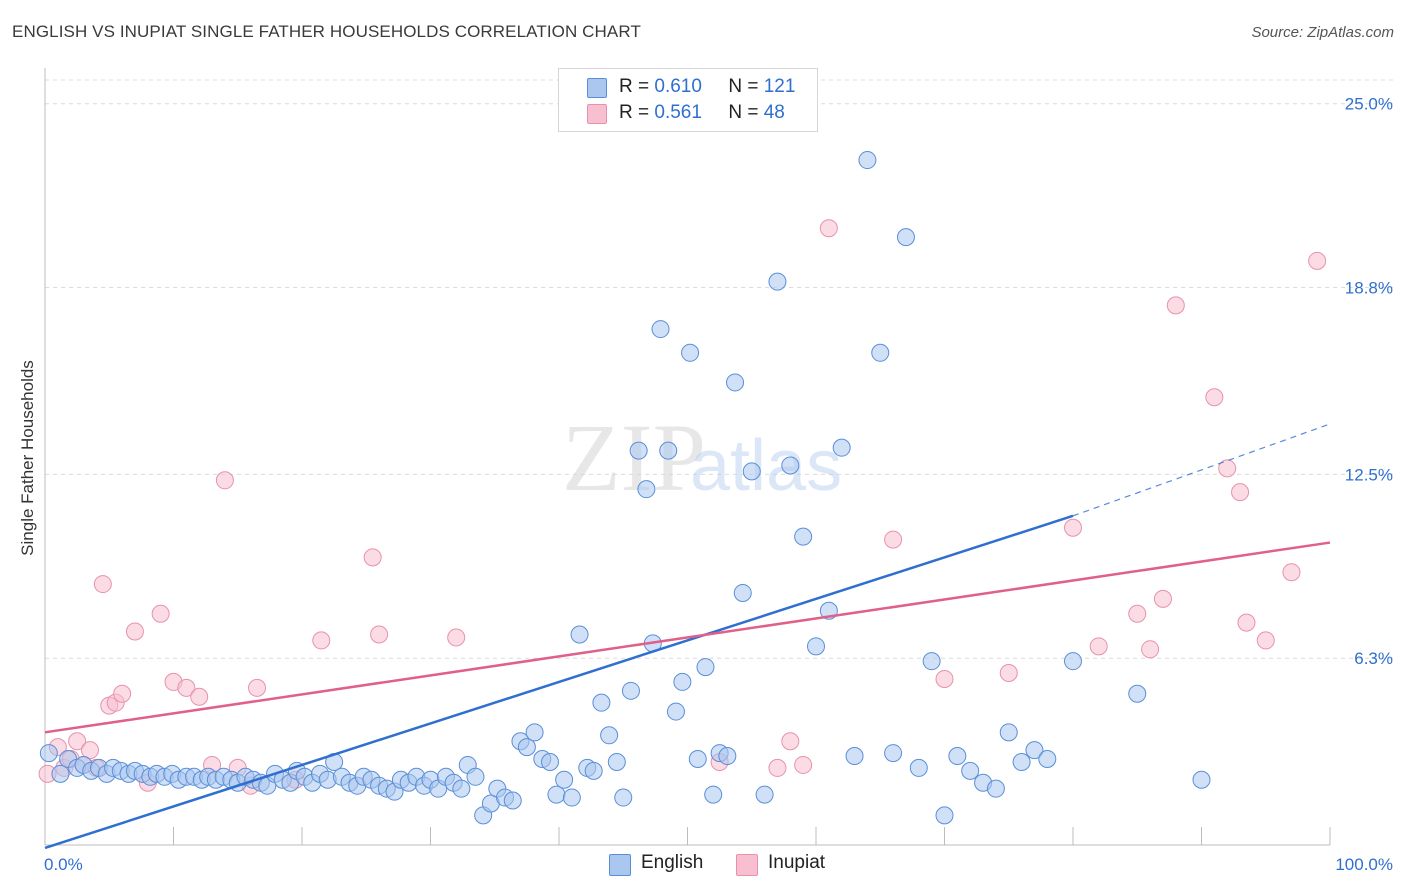 The height and width of the screenshot is (892, 1406). What do you see at coordinates (774, 112) in the screenshot?
I see `inupiat-n-value: 48` at bounding box center [774, 112].